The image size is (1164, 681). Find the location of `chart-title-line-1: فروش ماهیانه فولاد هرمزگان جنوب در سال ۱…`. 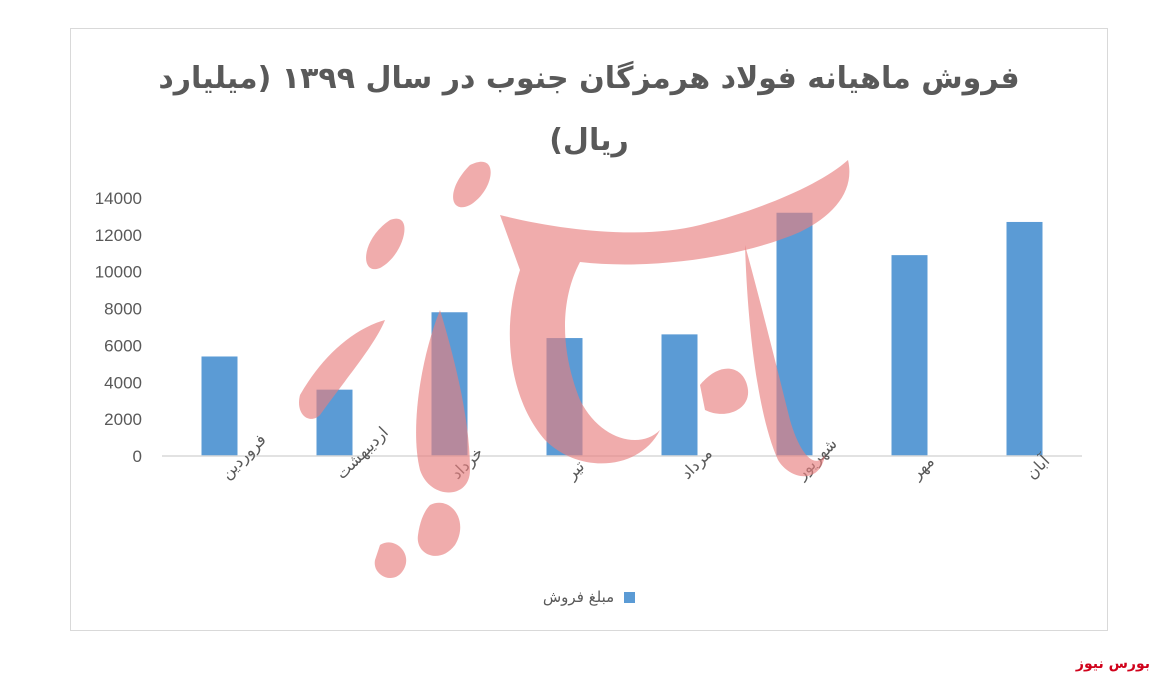

chart-title-line-1: فروش ماهیانه فولاد هرمزگان جنوب در سال ۱… is located at coordinates (589, 78).